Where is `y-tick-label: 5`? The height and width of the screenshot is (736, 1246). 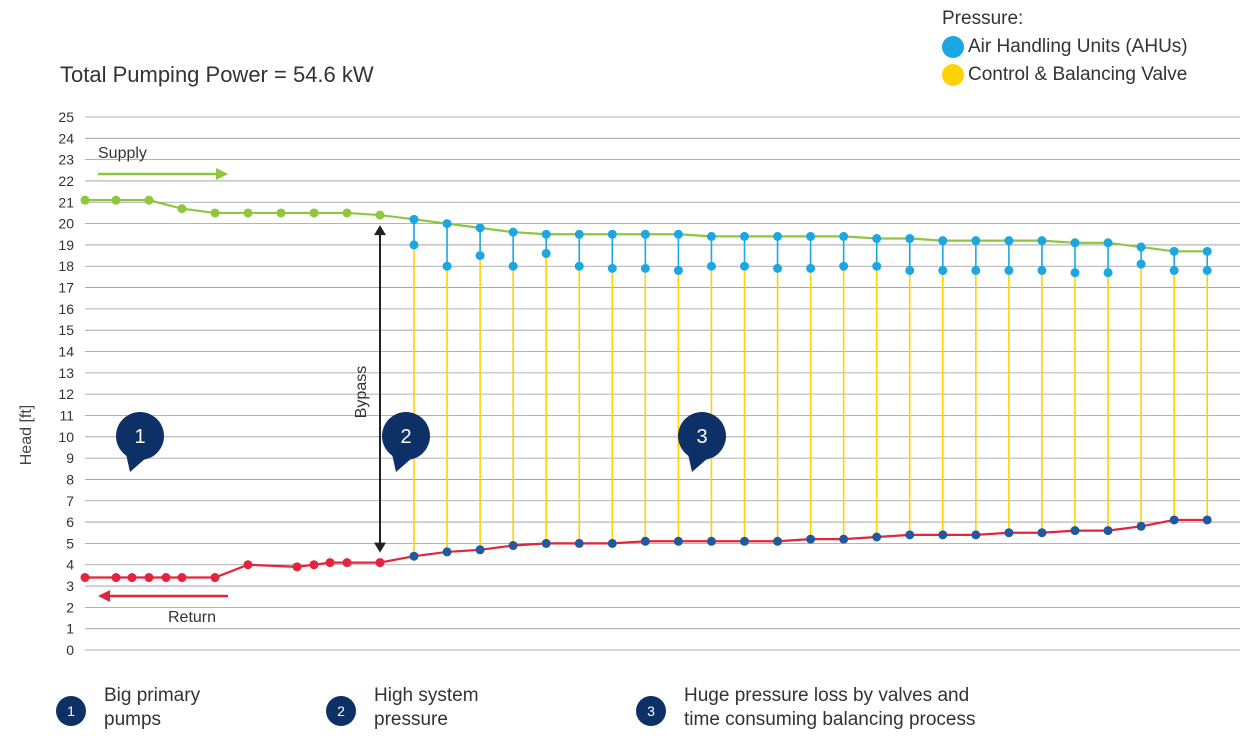
y-tick-label: 5 is located at coordinates (70, 543).